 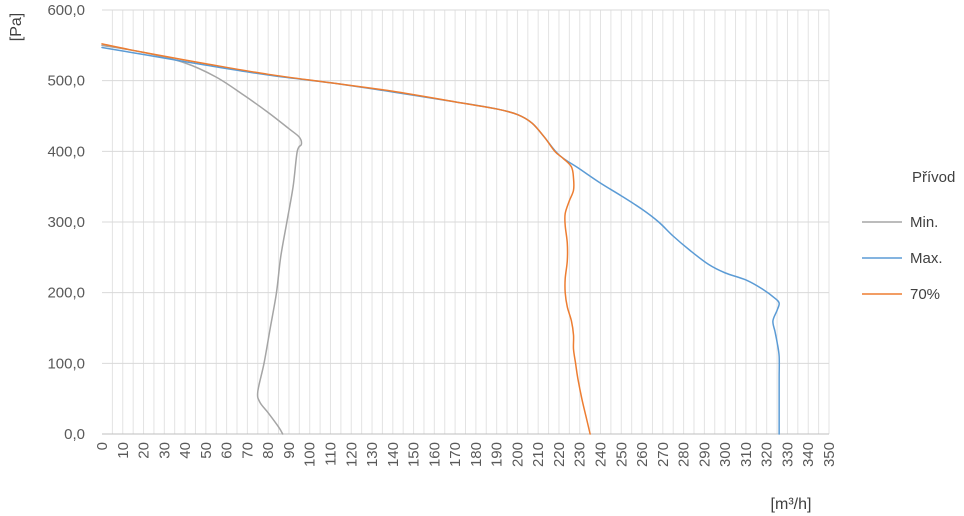 I want to click on x-tick-label: 210, so click(x=538, y=454).